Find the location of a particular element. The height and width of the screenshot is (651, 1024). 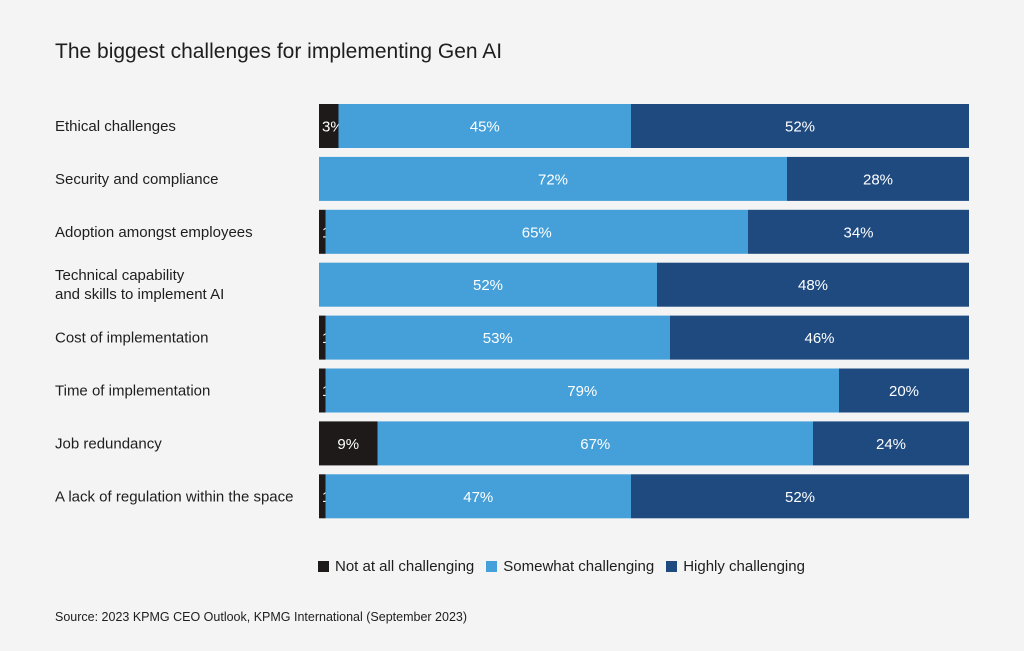

category-label: Security and compliance is located at coordinates (136, 179).